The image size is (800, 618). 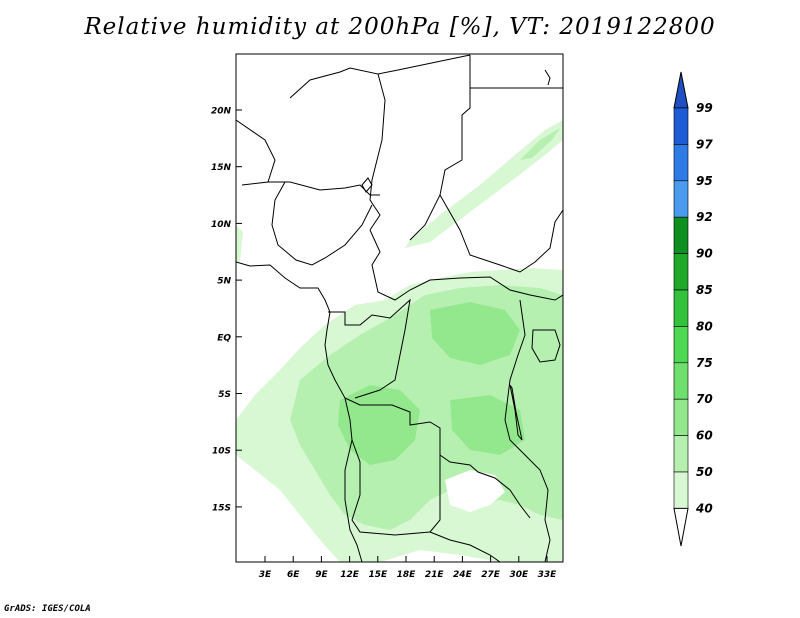 I want to click on border-lake-victoria, so click(x=546, y=346).